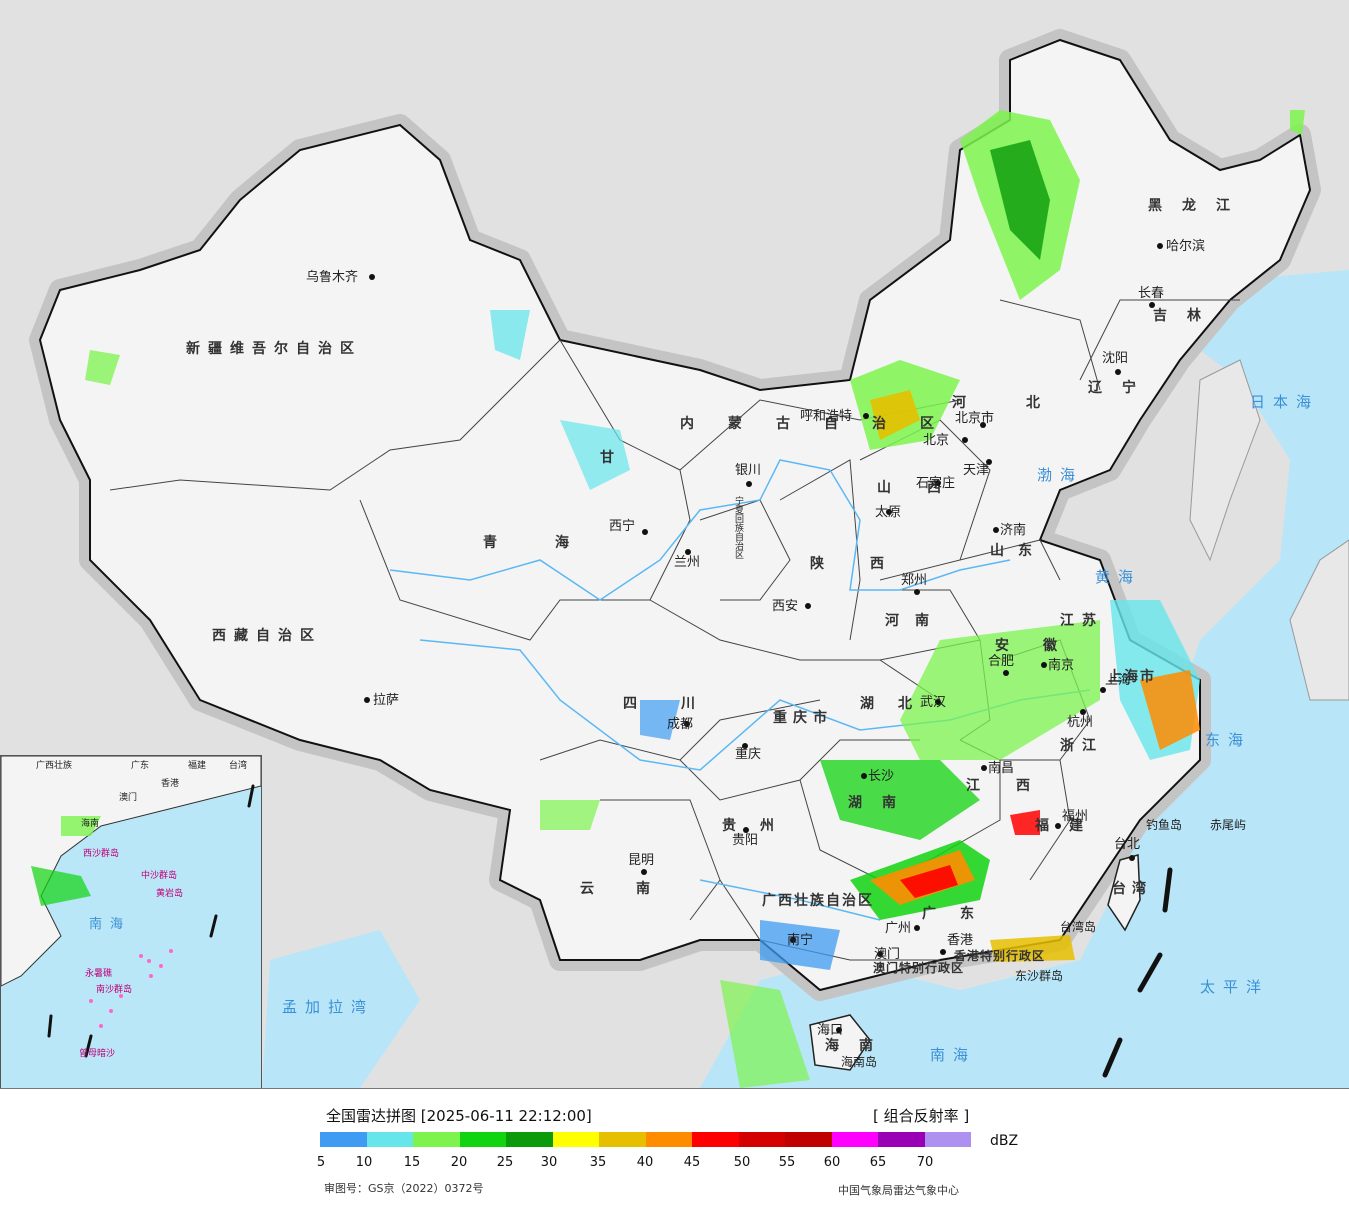 Image resolution: width=1349 pixels, height=1208 pixels. What do you see at coordinates (1018, 550) in the screenshot?
I see `province-label-shandong: 山东` at bounding box center [1018, 550].